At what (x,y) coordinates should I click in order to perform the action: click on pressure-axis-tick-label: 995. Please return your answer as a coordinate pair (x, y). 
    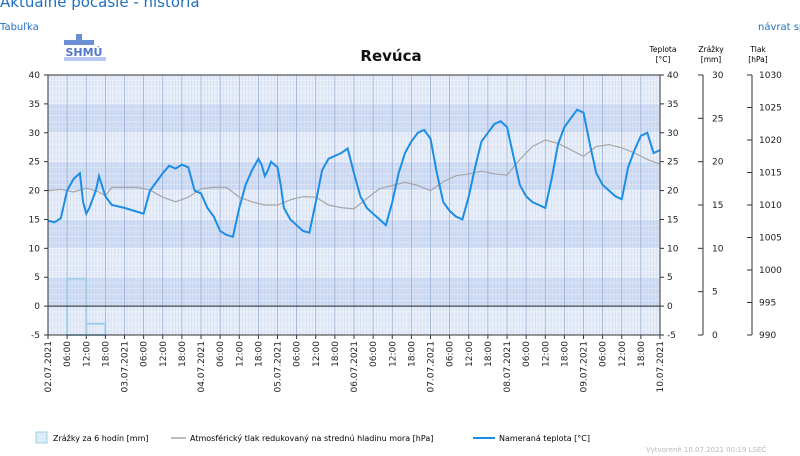
    Looking at the image, I should click on (767, 304).